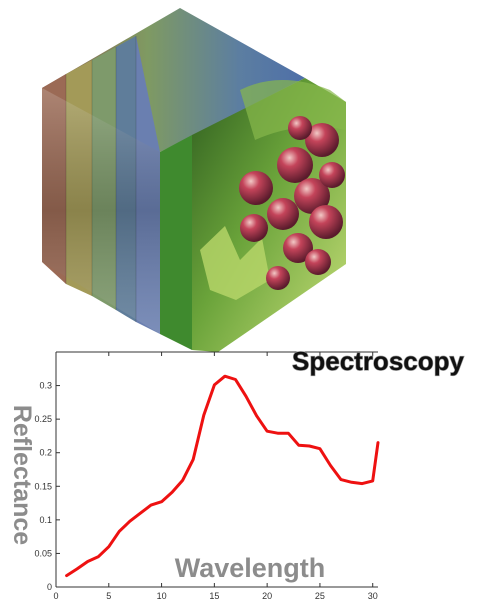 The width and height of the screenshot is (493, 608). I want to click on y-tick-label: 0.2, so click(45, 453).